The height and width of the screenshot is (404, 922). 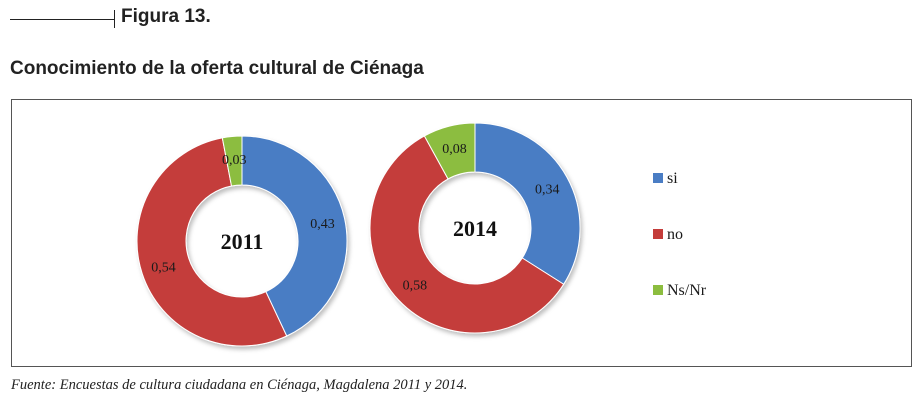 I want to click on legend-swatch-si, so click(x=658, y=178).